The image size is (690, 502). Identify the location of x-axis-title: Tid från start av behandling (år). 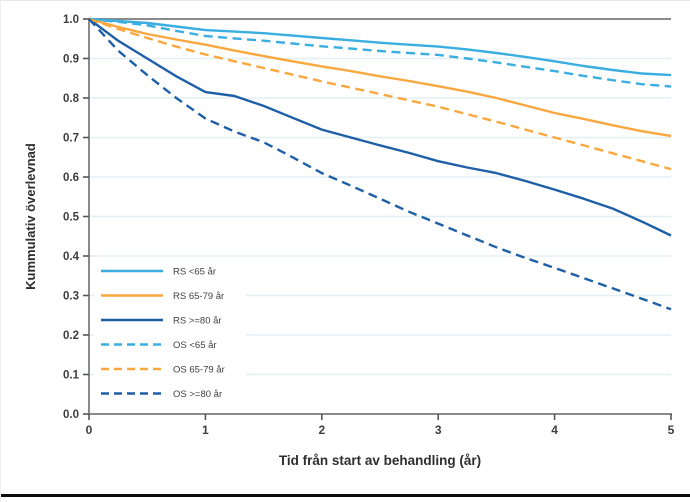
(380, 460).